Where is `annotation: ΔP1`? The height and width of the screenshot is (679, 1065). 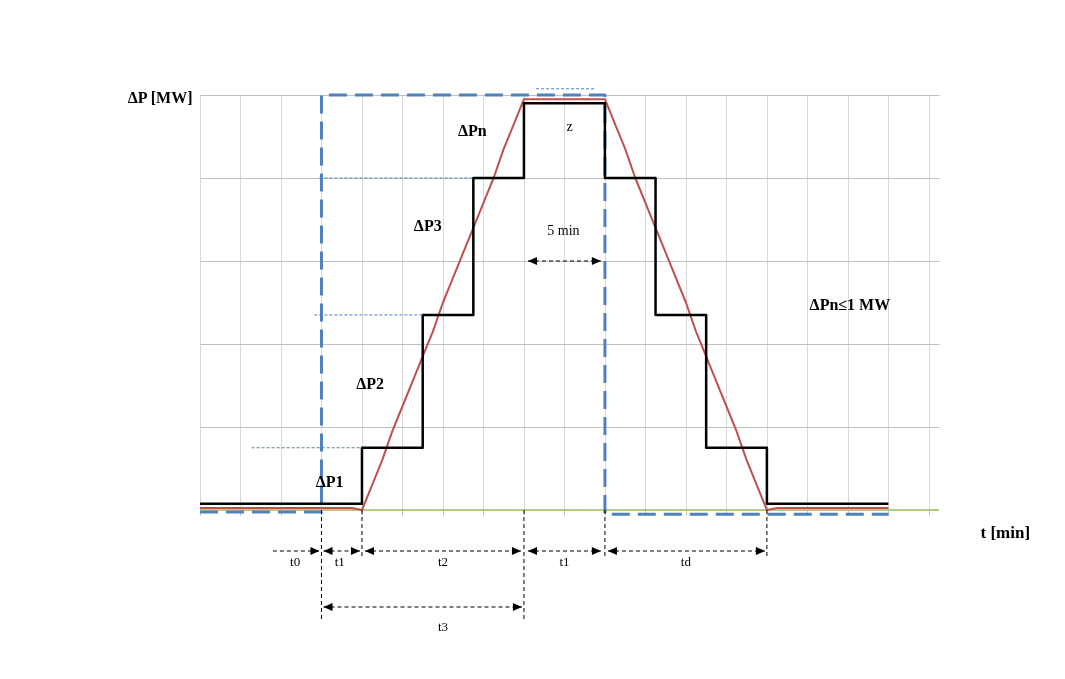
annotation: ΔP1 is located at coordinates (329, 481).